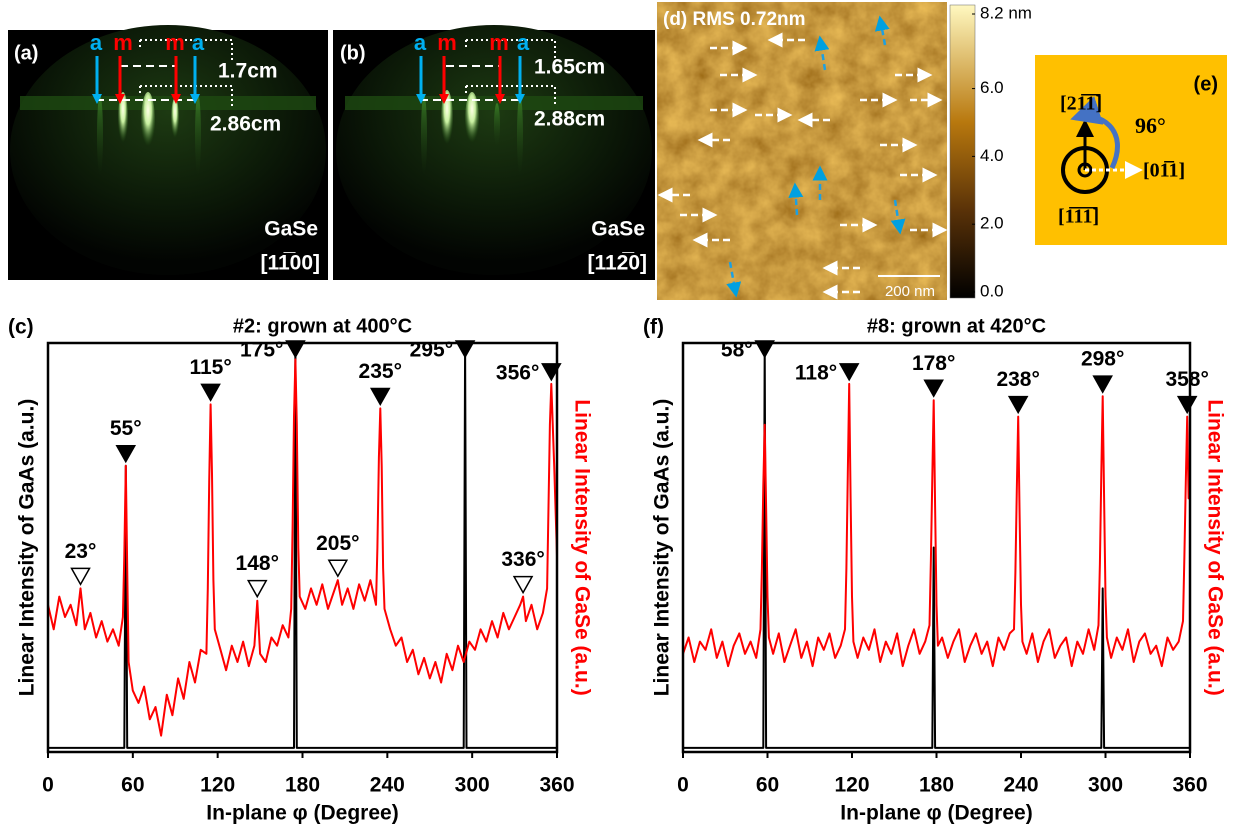  I want to click on angle-label: 96°, so click(1150, 125).